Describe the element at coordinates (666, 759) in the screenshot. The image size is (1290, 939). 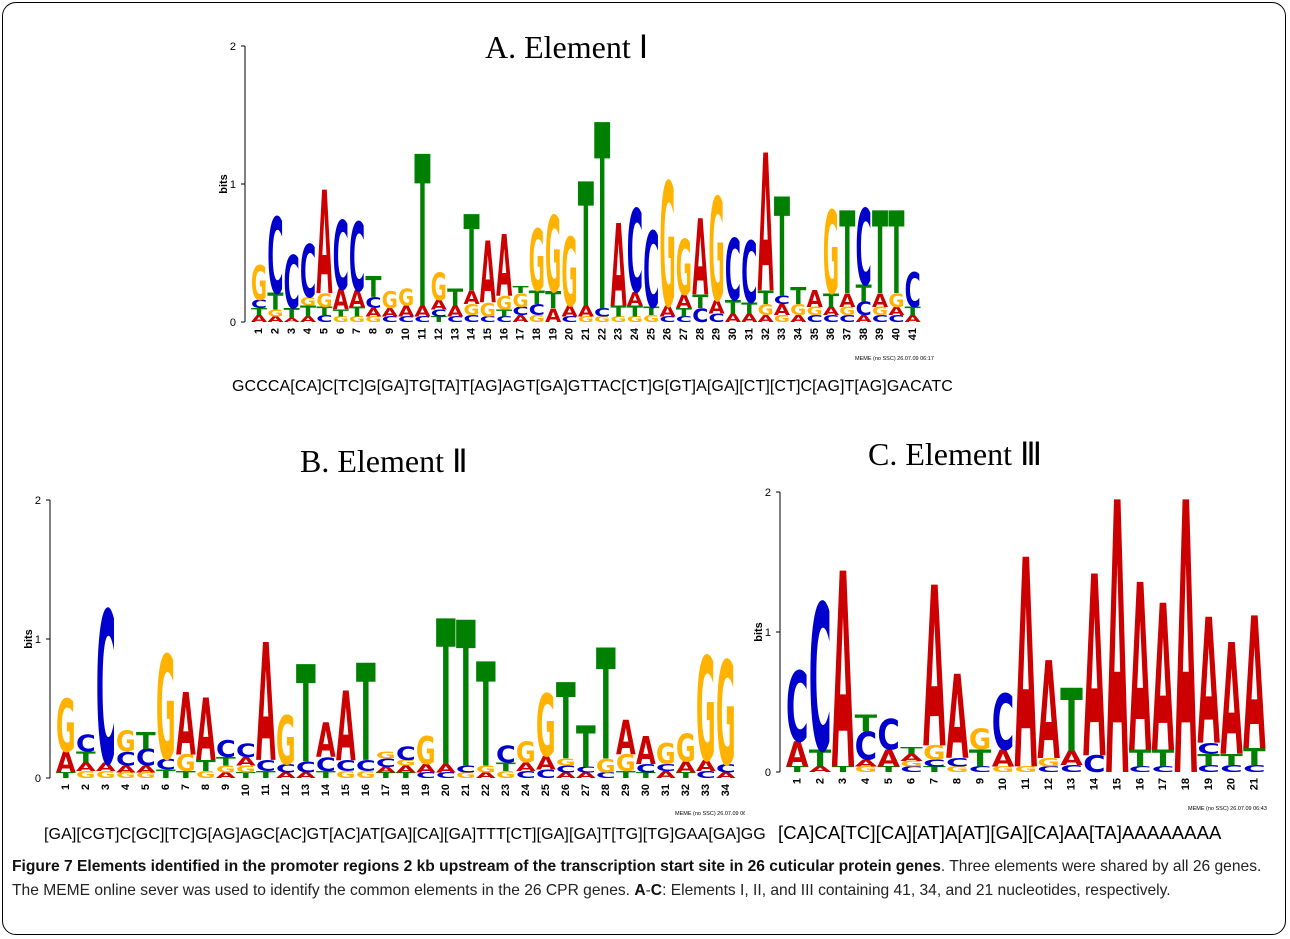
I see `logo-column: ACG` at that location.